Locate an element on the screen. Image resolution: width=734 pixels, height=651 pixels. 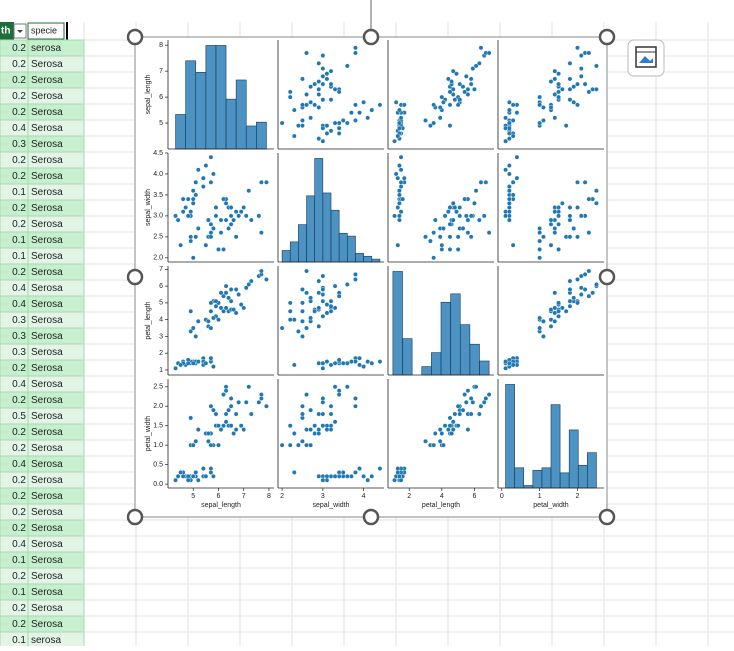
y-tick-label: 3.0 is located at coordinates (158, 216).